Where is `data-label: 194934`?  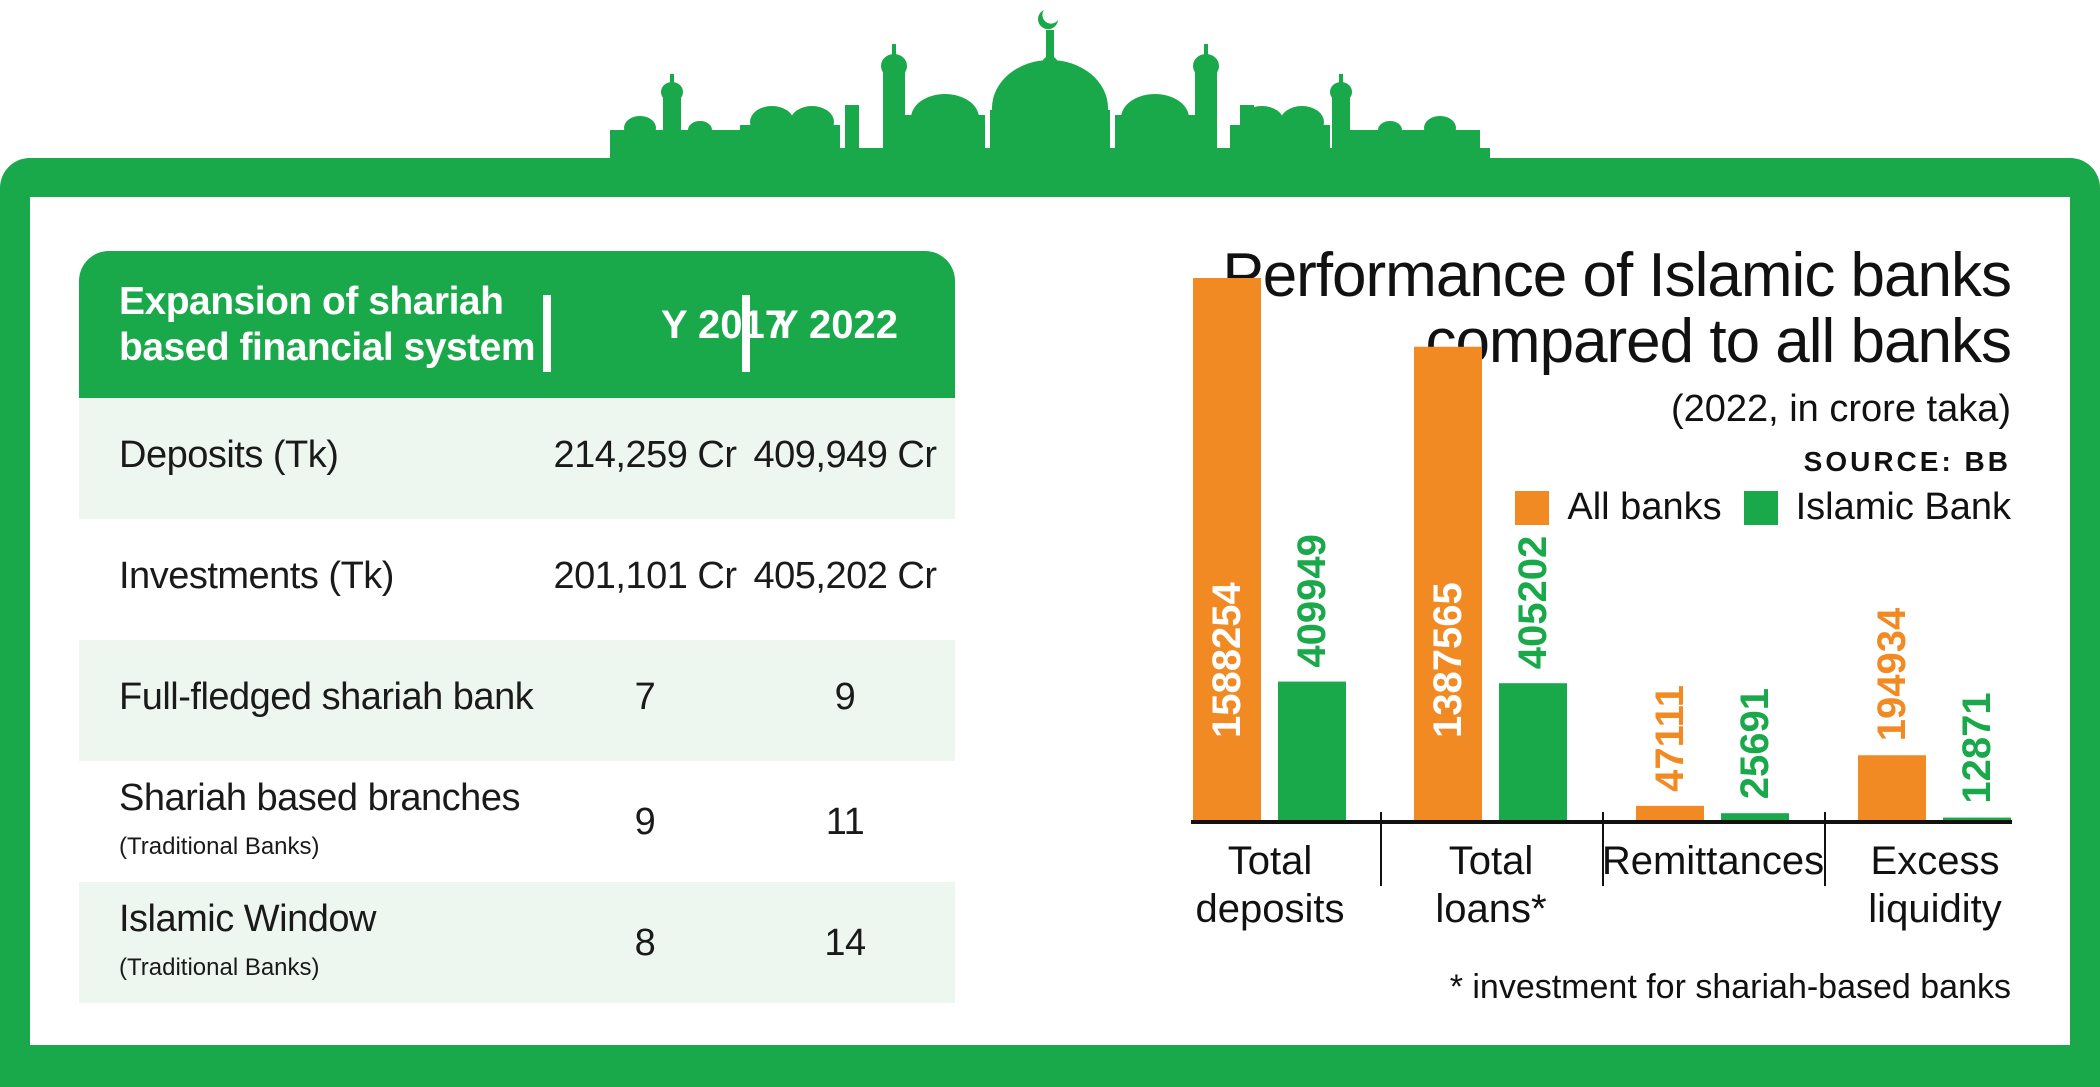
data-label: 194934 is located at coordinates (1892, 674).